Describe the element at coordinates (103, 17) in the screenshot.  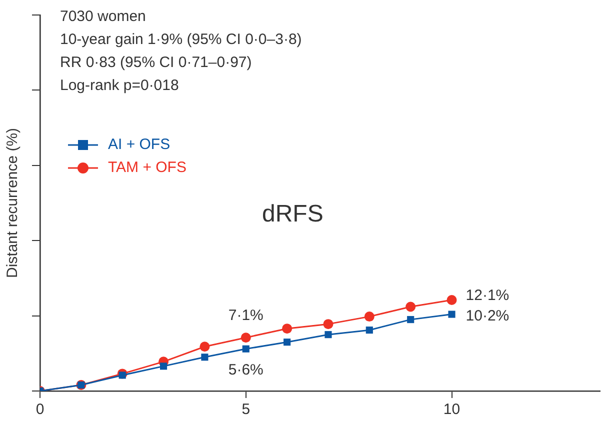
I see `annotation: 7030 women` at that location.